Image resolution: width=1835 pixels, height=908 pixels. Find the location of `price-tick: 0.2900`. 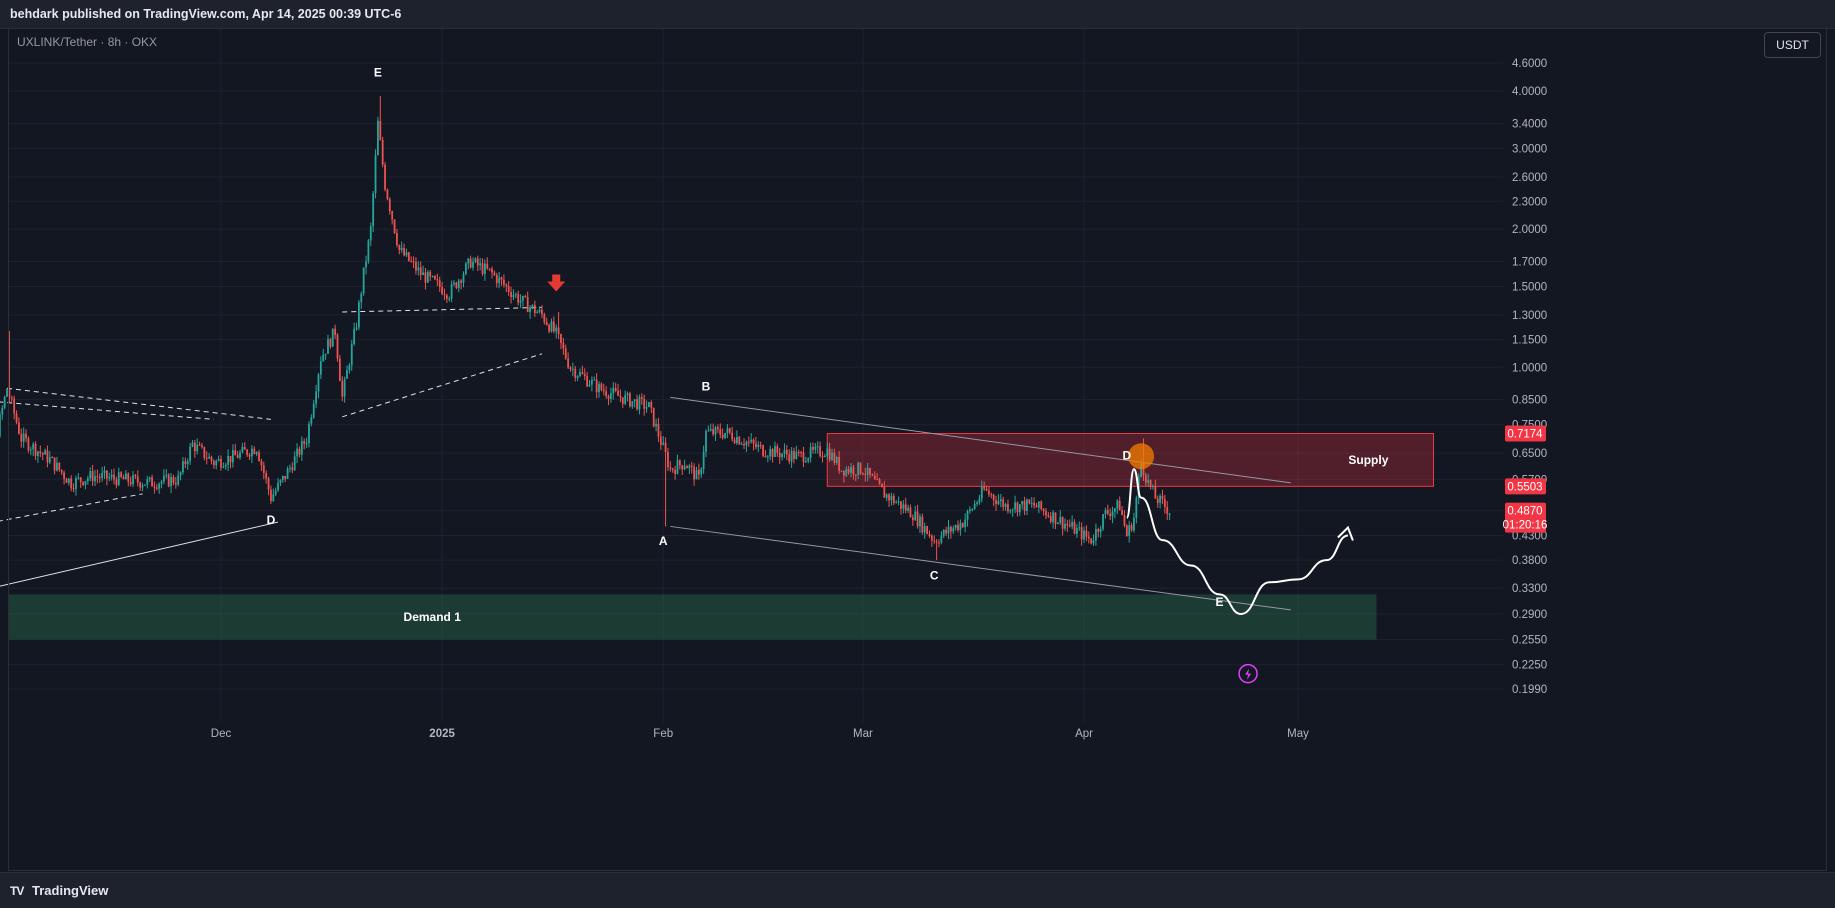

price-tick: 0.2900 is located at coordinates (1529, 615).